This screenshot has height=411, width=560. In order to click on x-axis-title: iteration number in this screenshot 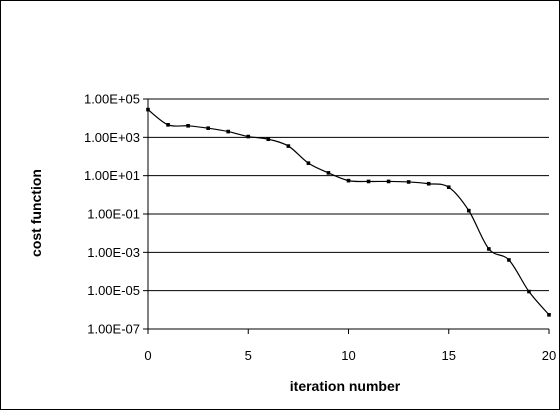, I will do `click(345, 386)`.